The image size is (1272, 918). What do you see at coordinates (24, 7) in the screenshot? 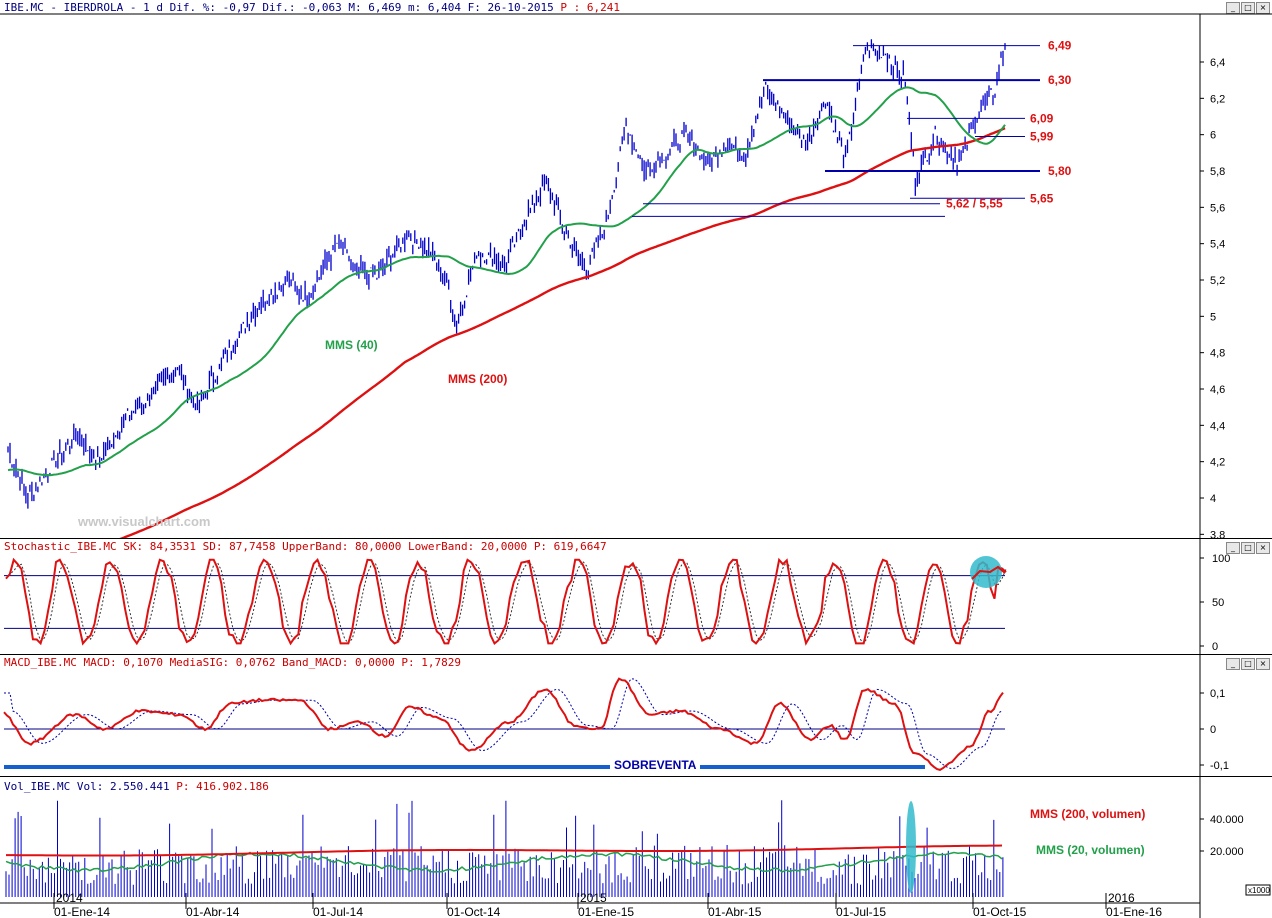
I see `ticker-label: IBE.MC` at bounding box center [24, 7].